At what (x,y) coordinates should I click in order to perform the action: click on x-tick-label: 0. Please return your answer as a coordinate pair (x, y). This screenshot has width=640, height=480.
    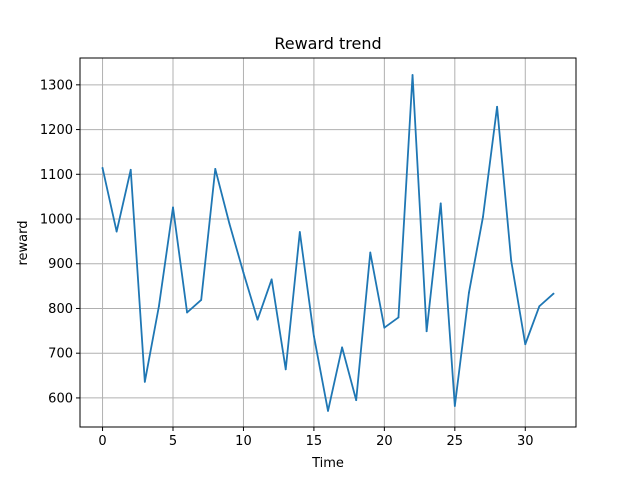
    Looking at the image, I should click on (102, 441).